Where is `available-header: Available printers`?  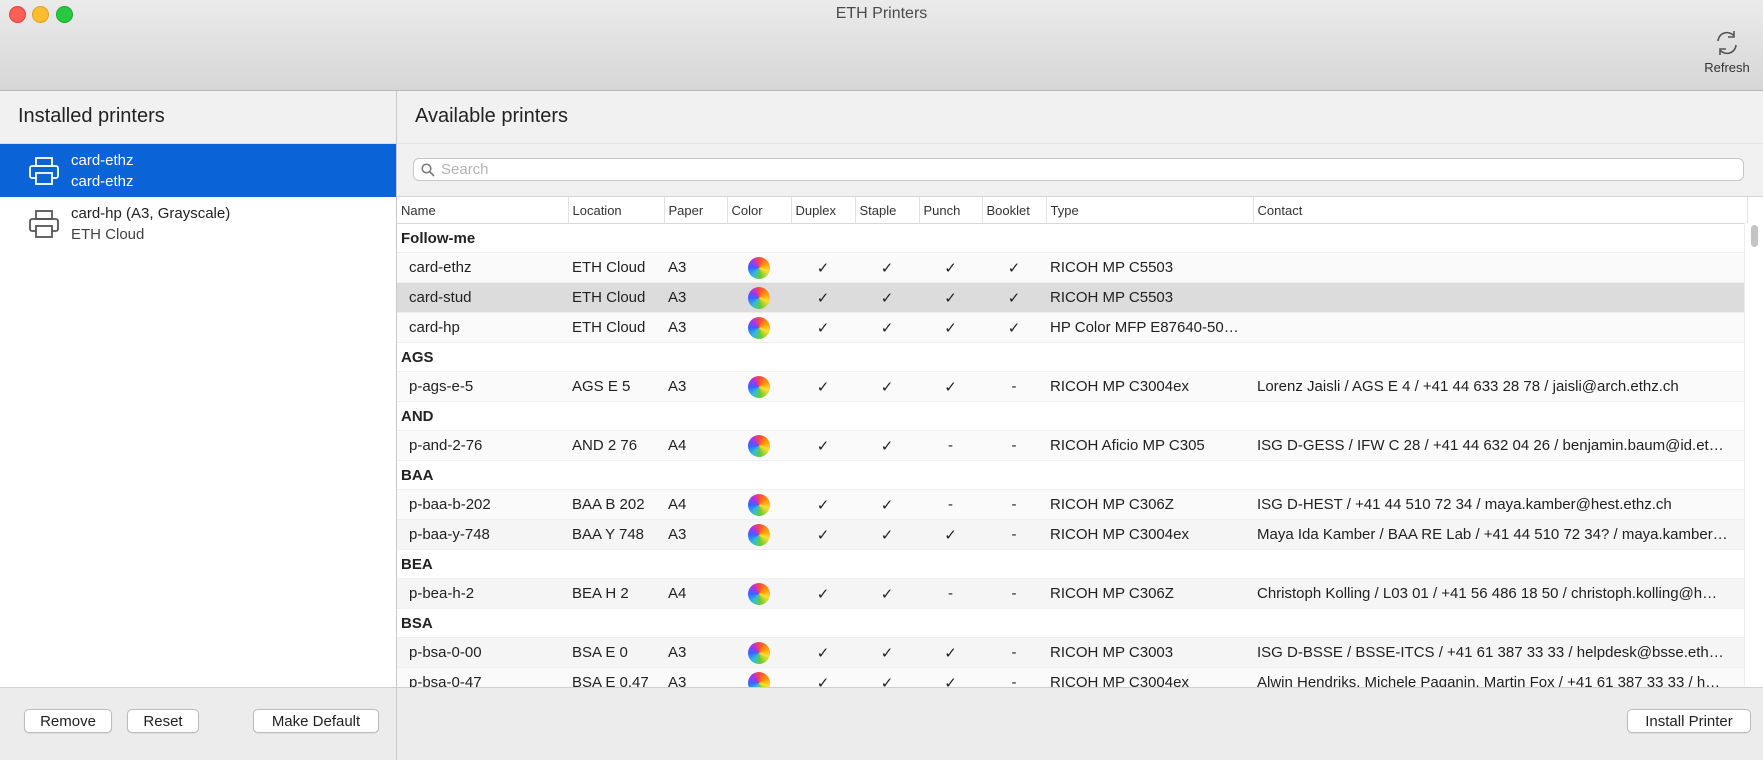 available-header: Available printers is located at coordinates (1080, 117).